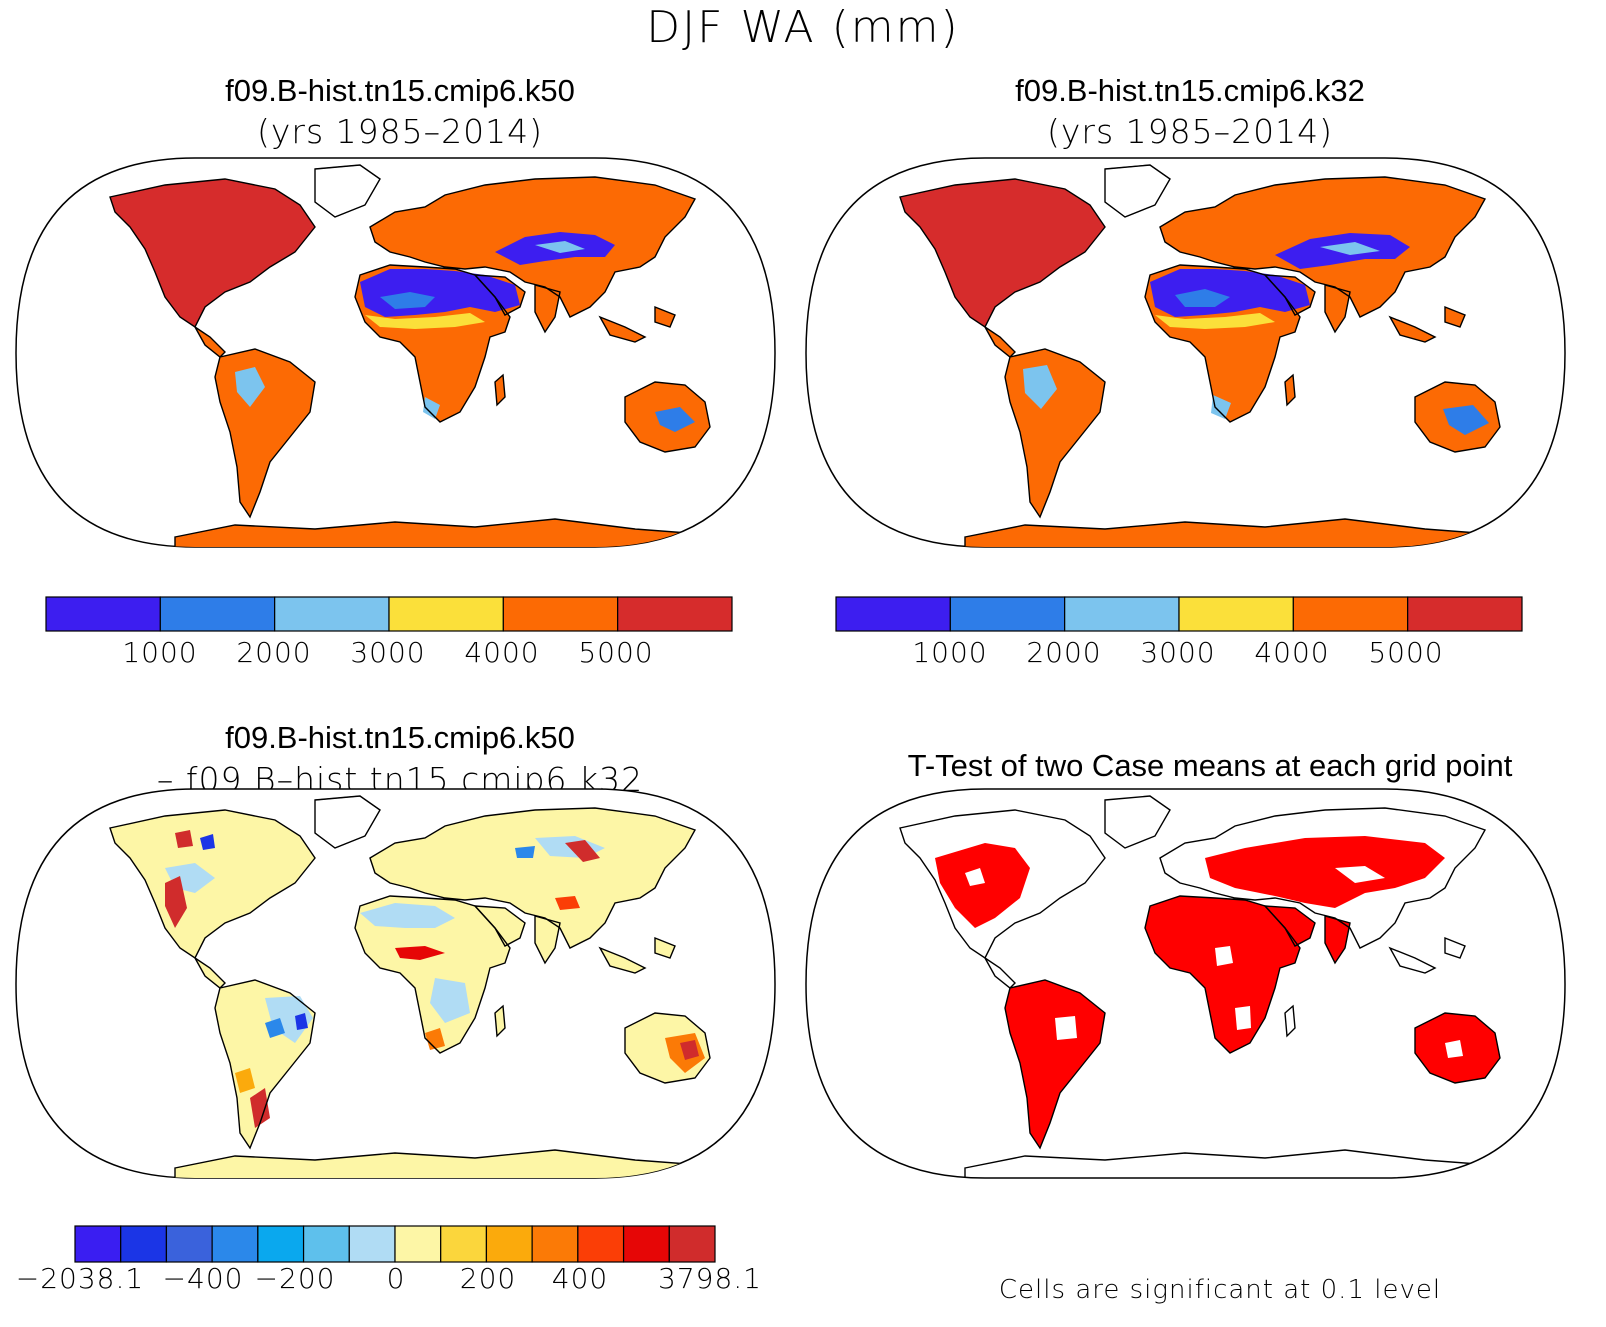  Describe the element at coordinates (274, 652) in the screenshot. I see `cb-k50-label-2: 2000` at that location.